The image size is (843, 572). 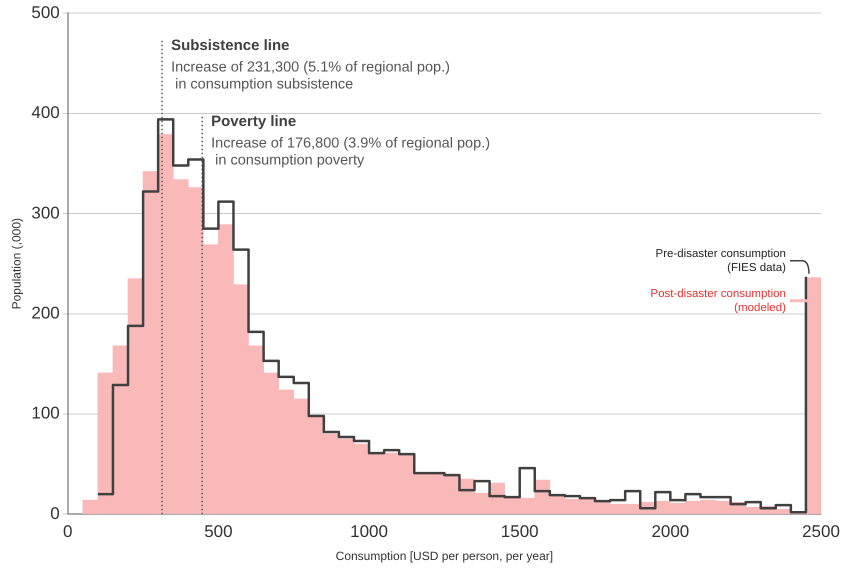 What do you see at coordinates (45, 112) in the screenshot?
I see `y-tick-label: 400` at bounding box center [45, 112].